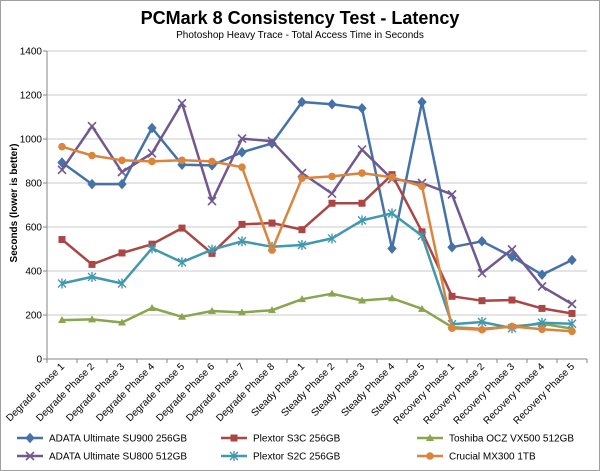  I want to click on legend-item: Crucial MX300 1TB, so click(476, 457).